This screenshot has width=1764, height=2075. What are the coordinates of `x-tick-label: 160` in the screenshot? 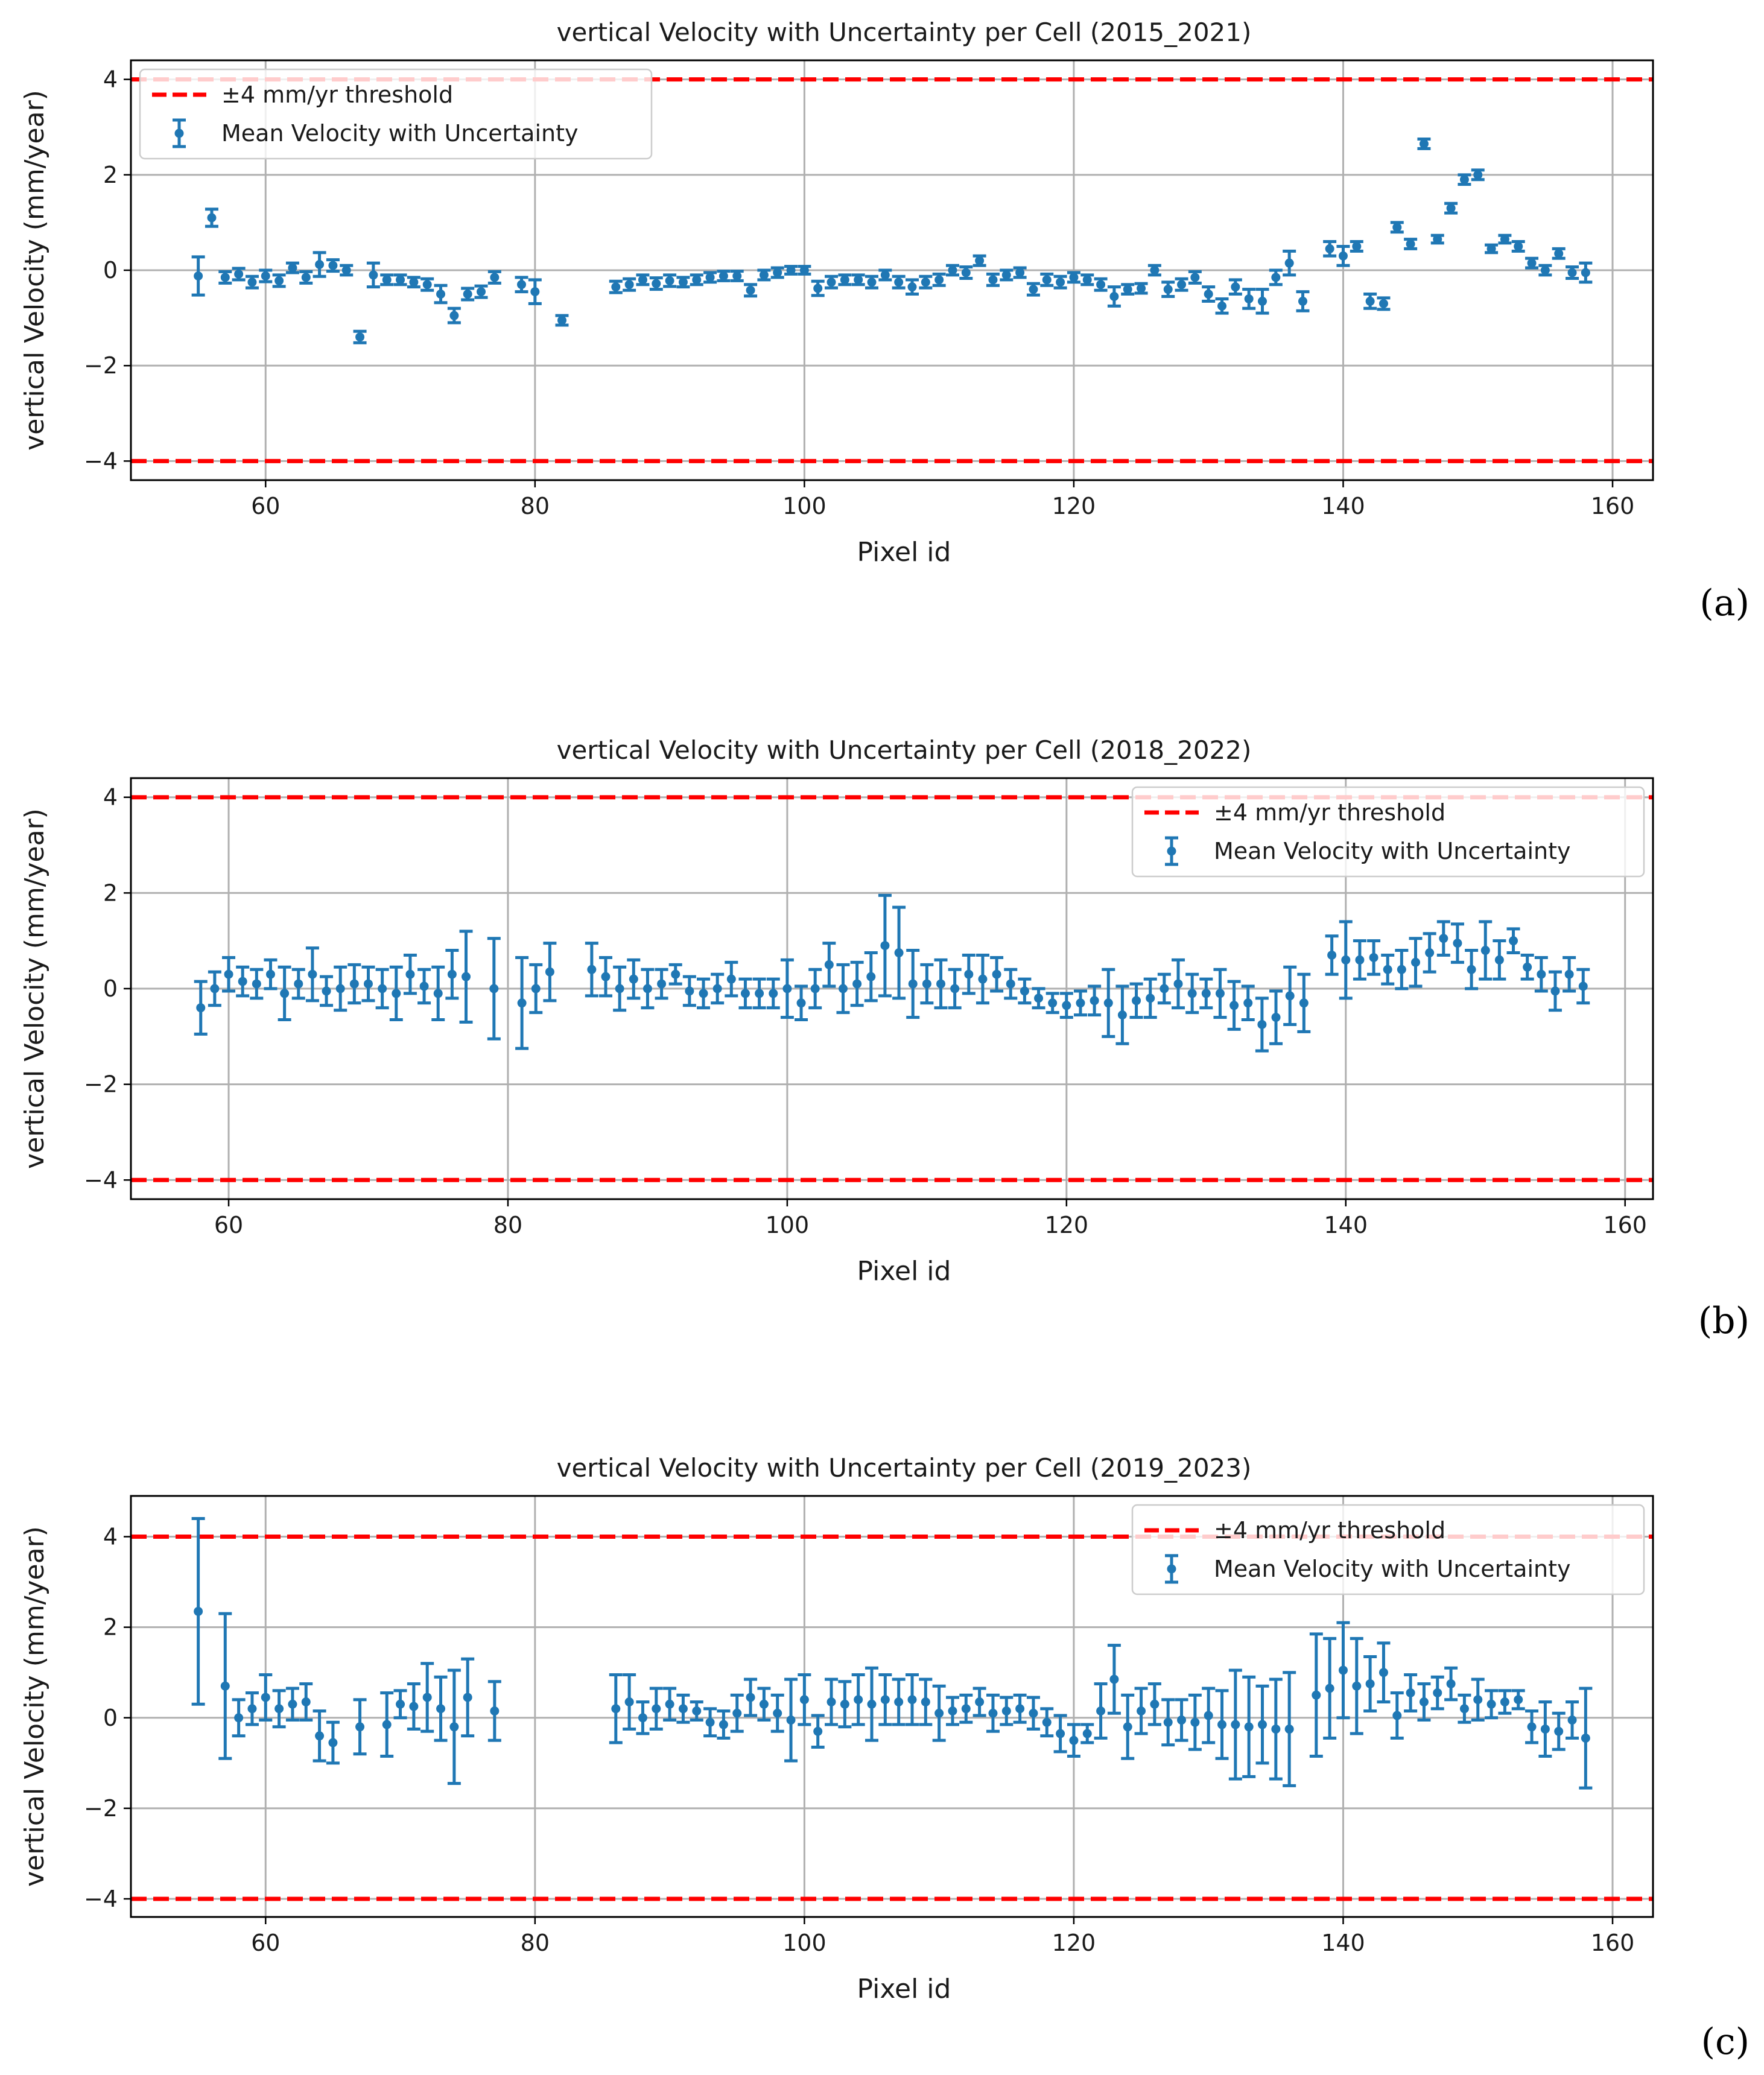 It's located at (1613, 506).